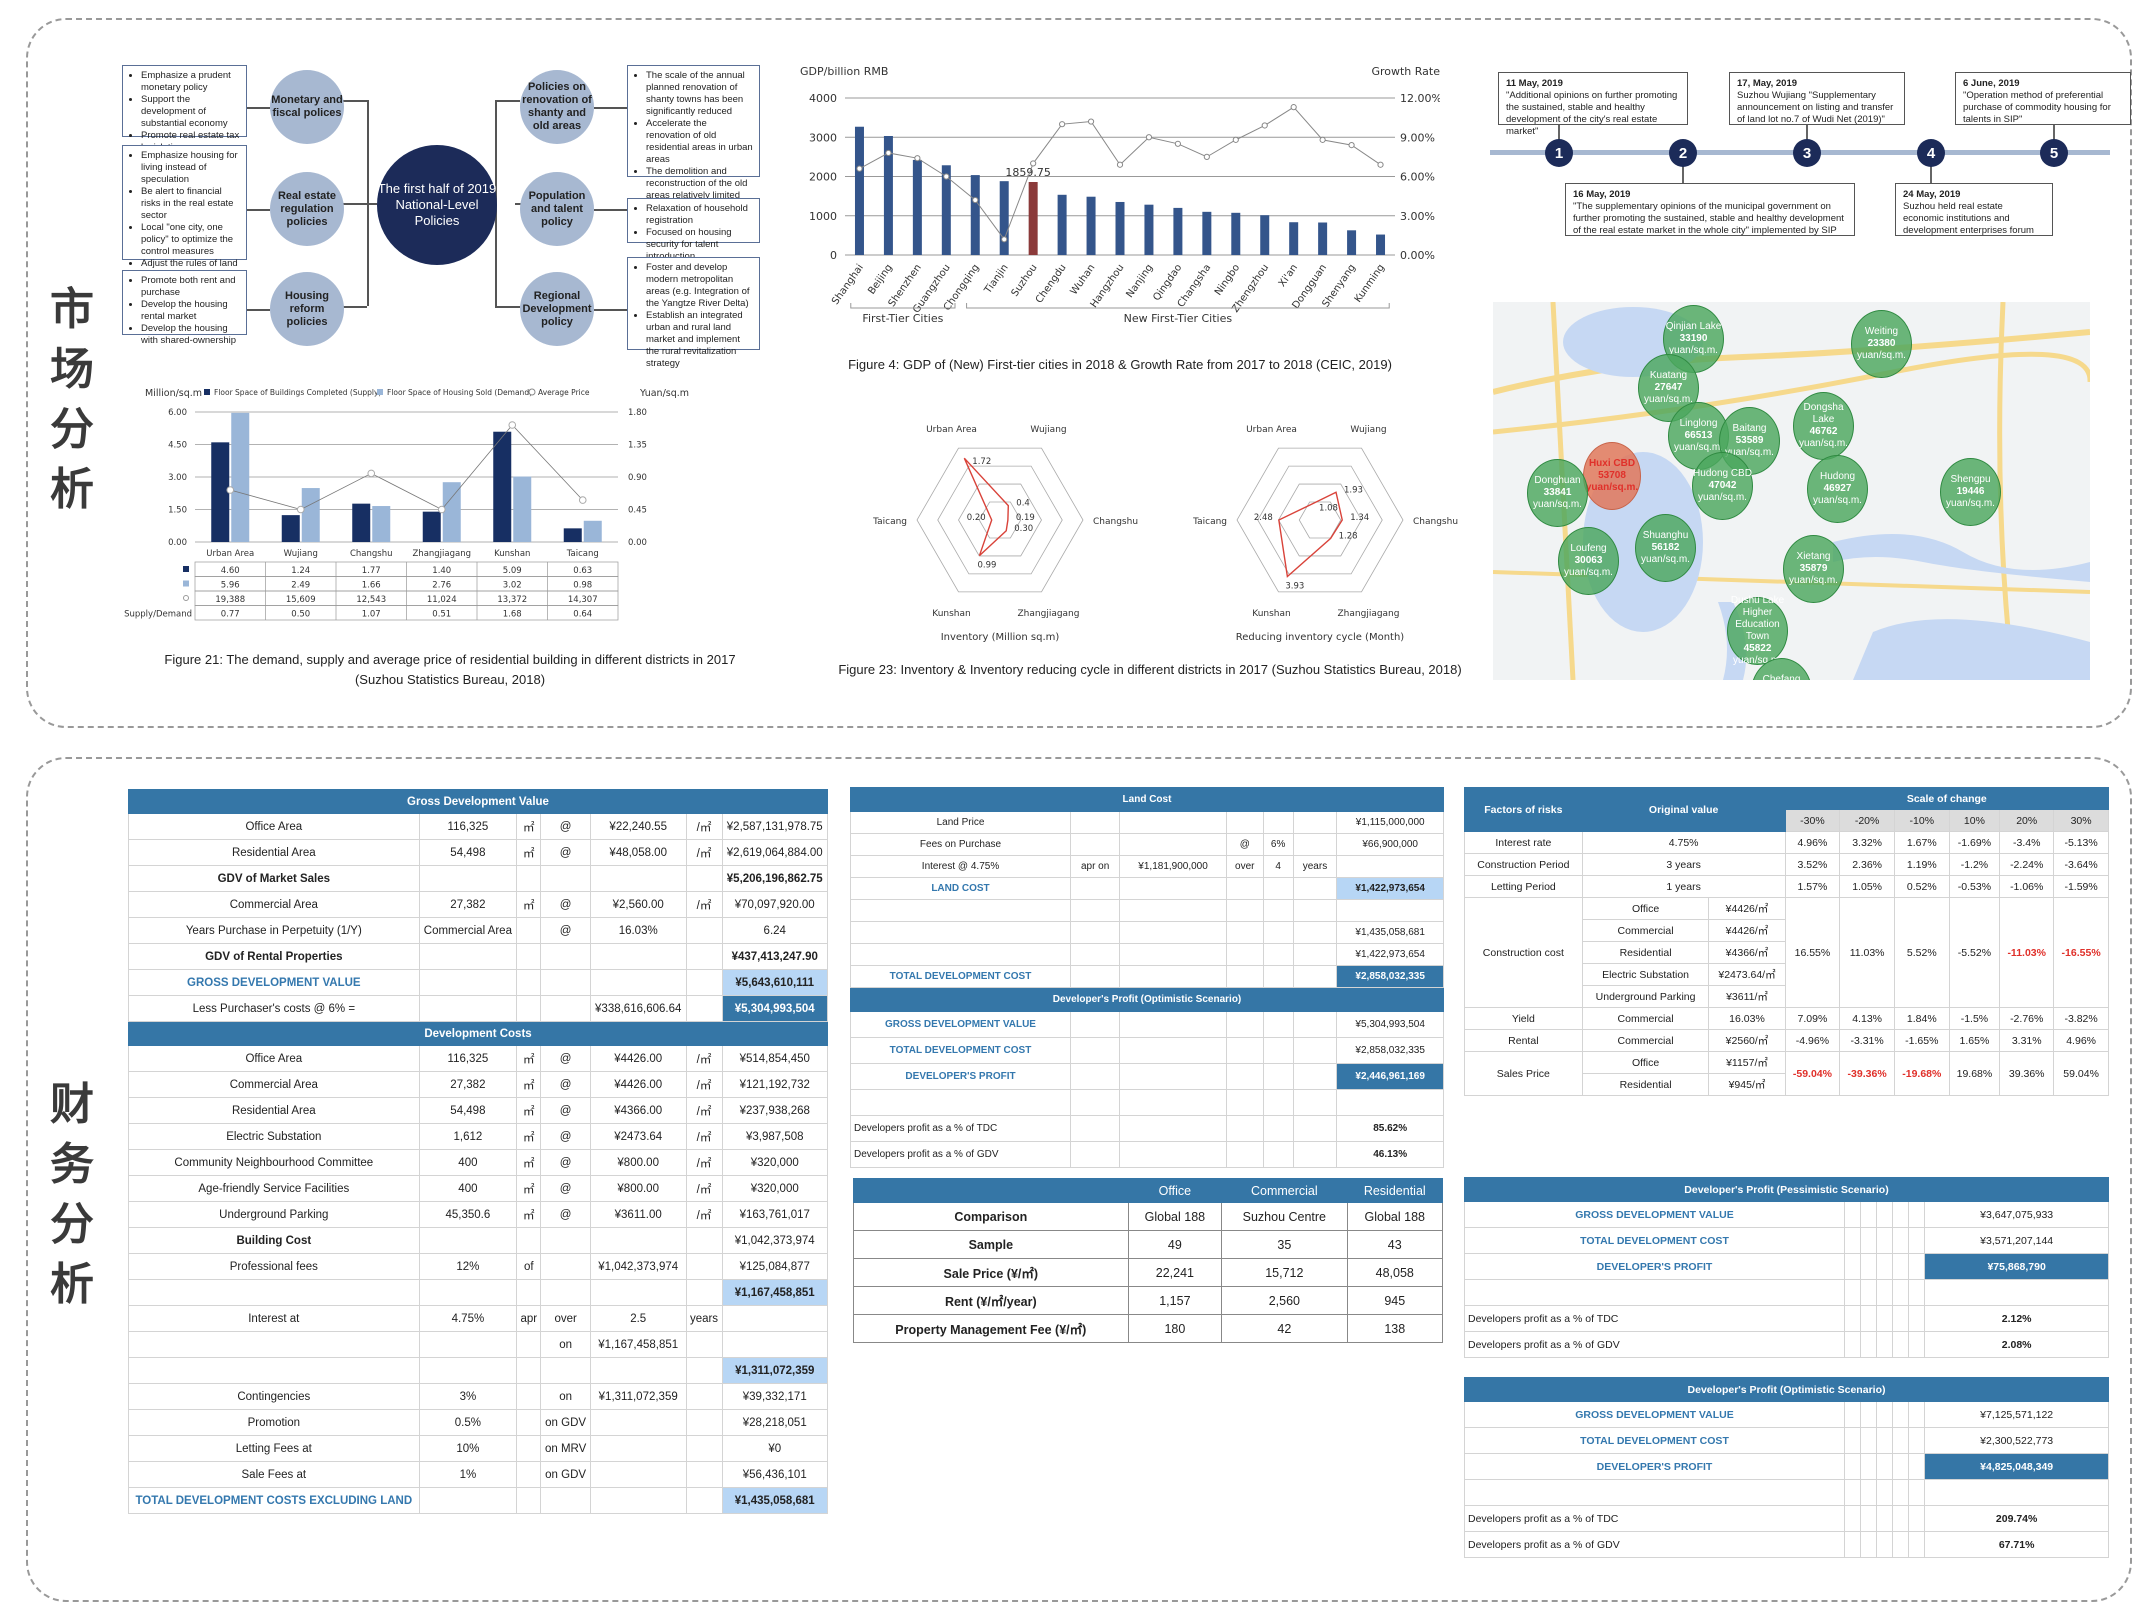 The height and width of the screenshot is (1612, 2154). I want to click on table-cell: 4.96%, so click(2081, 1040).